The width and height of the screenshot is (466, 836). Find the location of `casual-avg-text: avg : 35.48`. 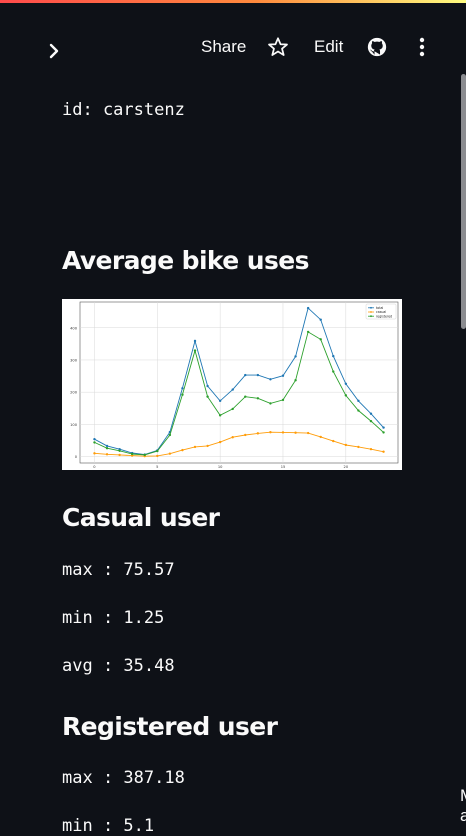

casual-avg-text: avg : 35.48 is located at coordinates (118, 666).